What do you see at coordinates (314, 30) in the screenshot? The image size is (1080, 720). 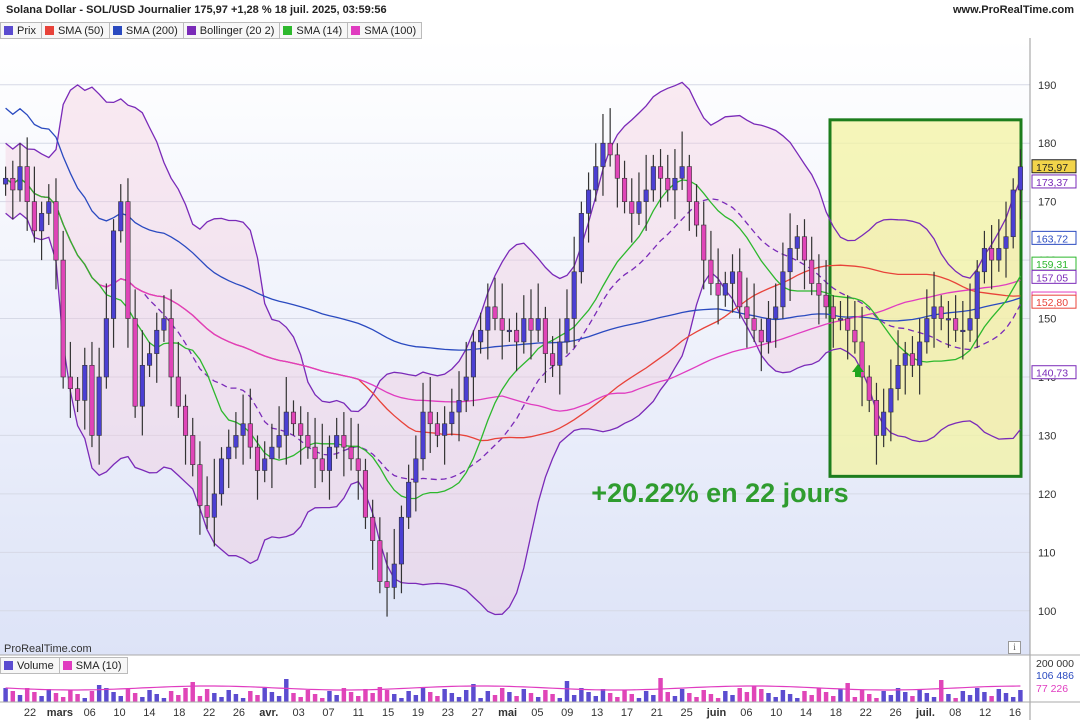 I see `legend-sma-14: SMA (14)` at bounding box center [314, 30].